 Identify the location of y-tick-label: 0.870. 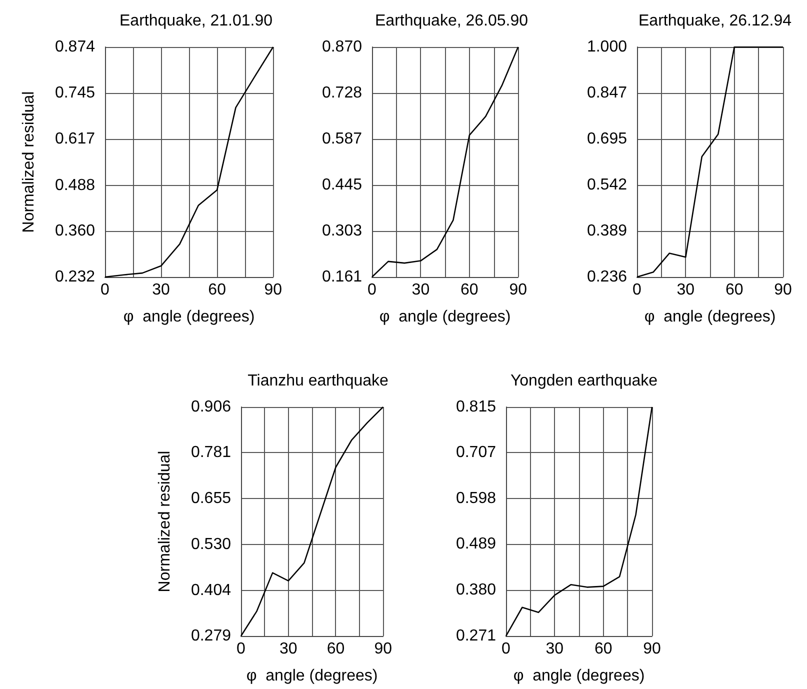
(342, 47).